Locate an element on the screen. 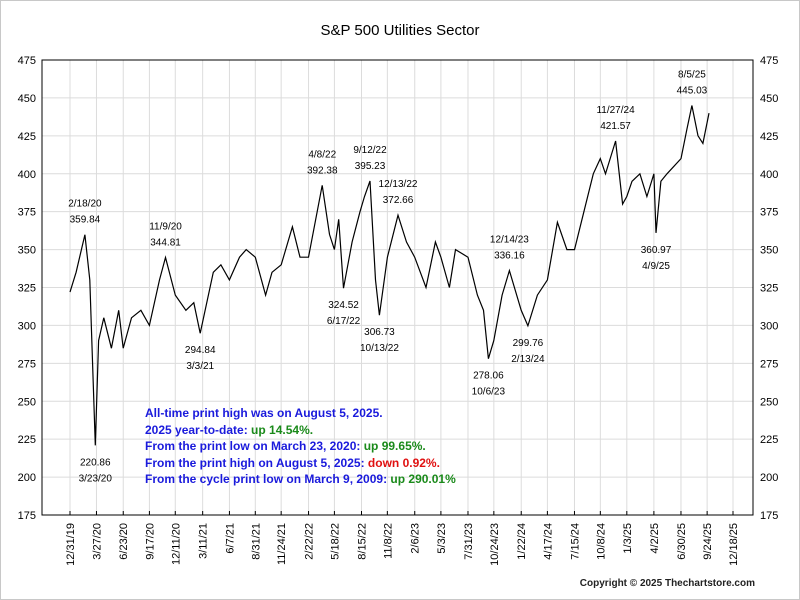 The width and height of the screenshot is (800, 600). annotation-date: 11/27/24 is located at coordinates (615, 110).